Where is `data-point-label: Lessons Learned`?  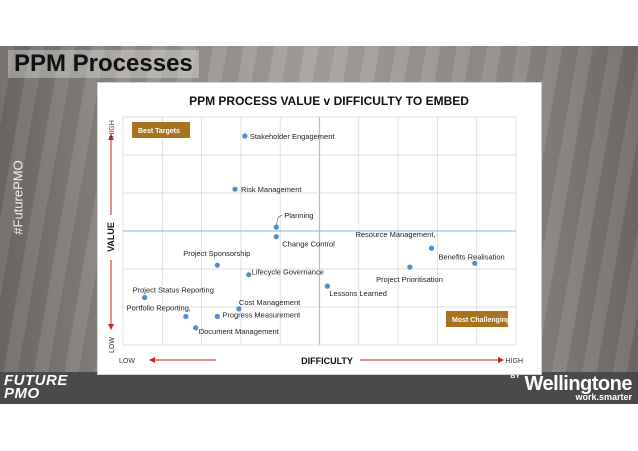
data-point-label: Lessons Learned is located at coordinates (358, 293).